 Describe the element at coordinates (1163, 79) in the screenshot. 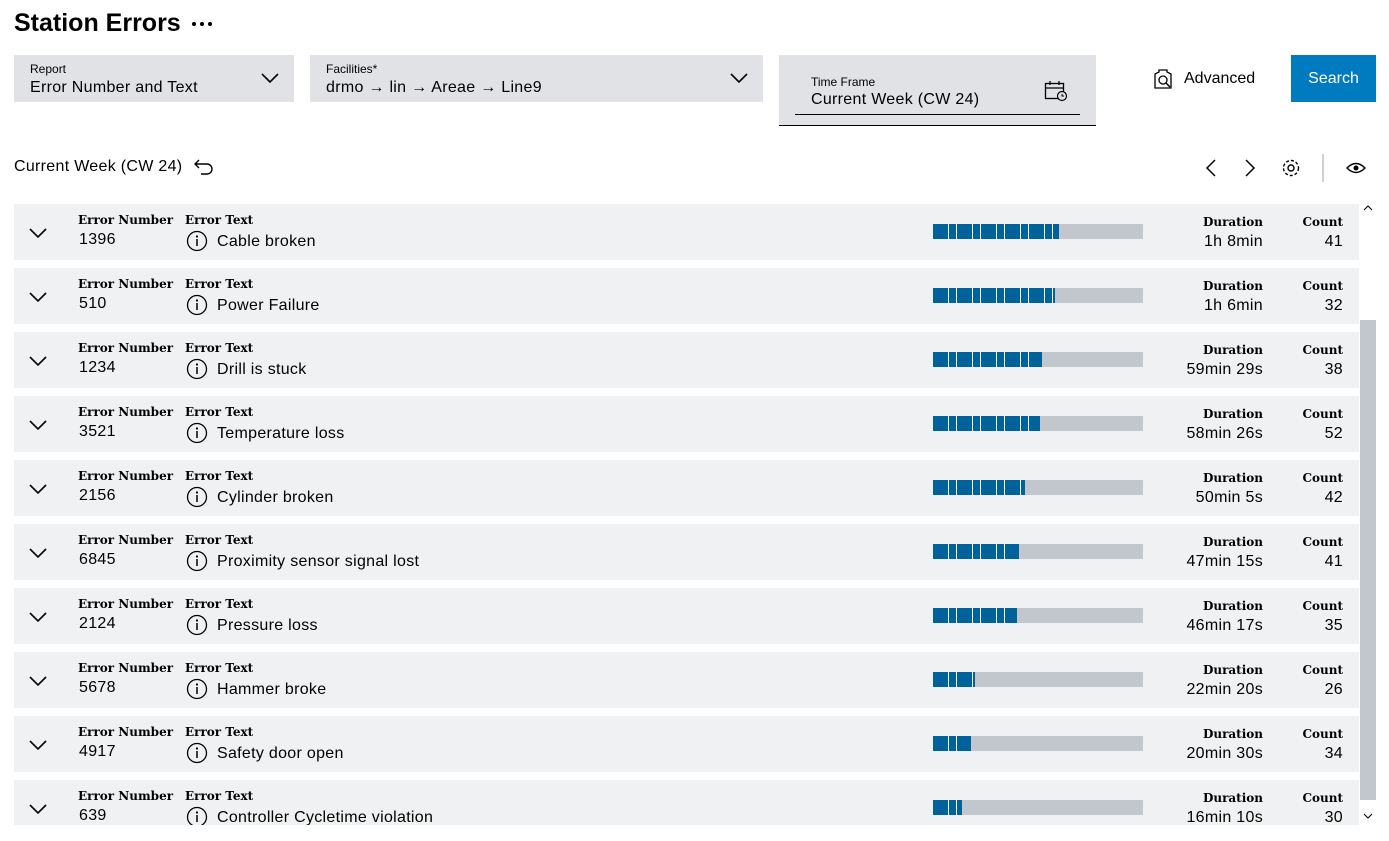

I see `advanced-icon` at that location.